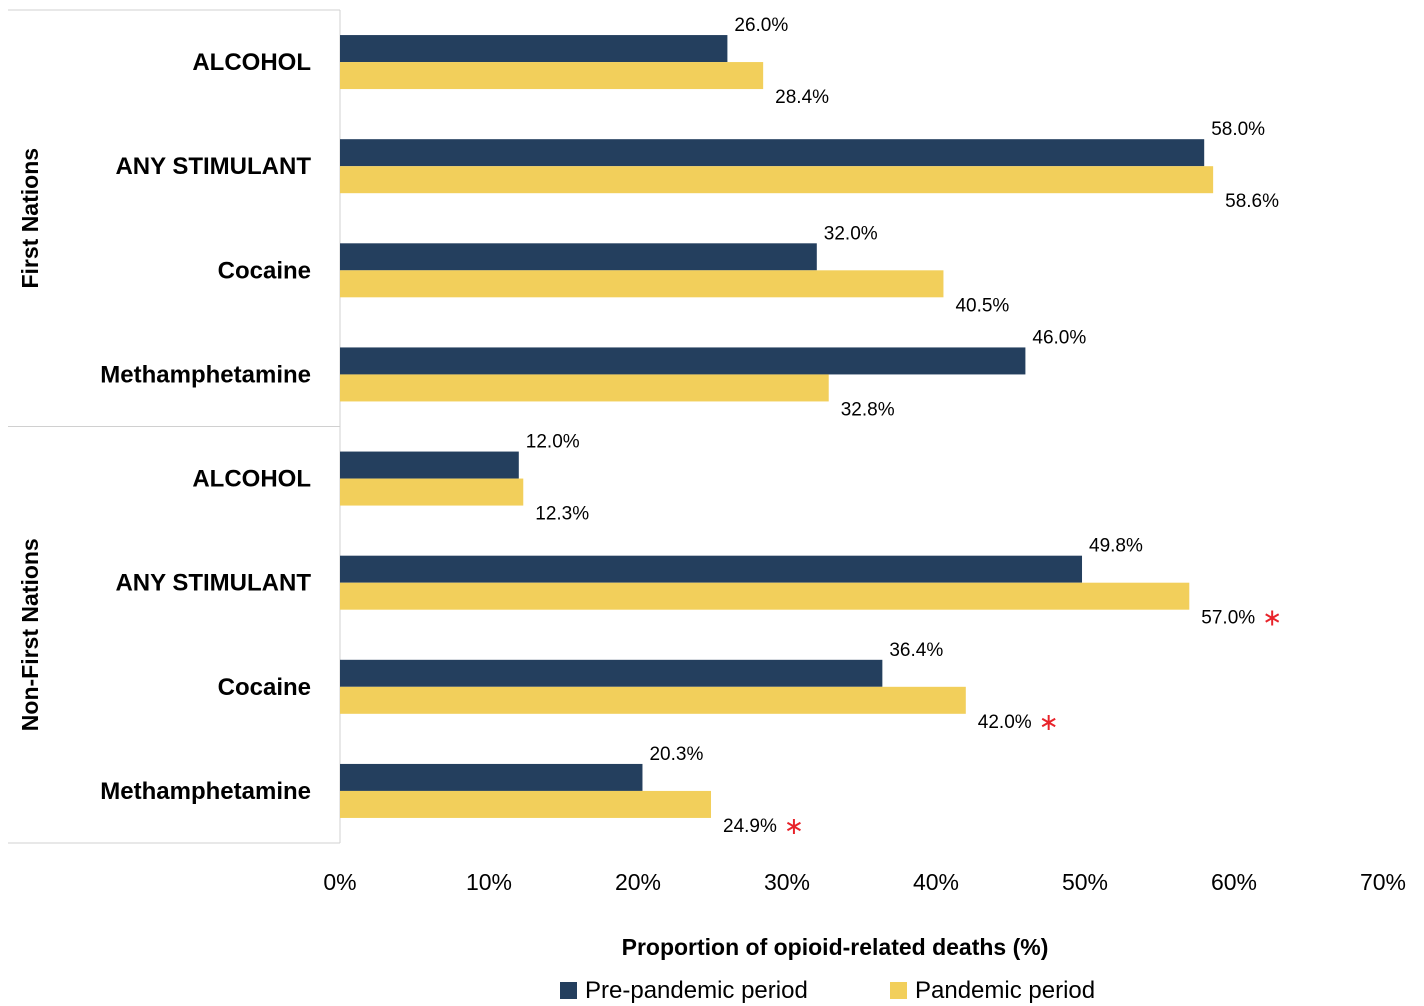 Image resolution: width=1424 pixels, height=1006 pixels. What do you see at coordinates (787, 882) in the screenshot?
I see `x-tick-label: 30%` at bounding box center [787, 882].